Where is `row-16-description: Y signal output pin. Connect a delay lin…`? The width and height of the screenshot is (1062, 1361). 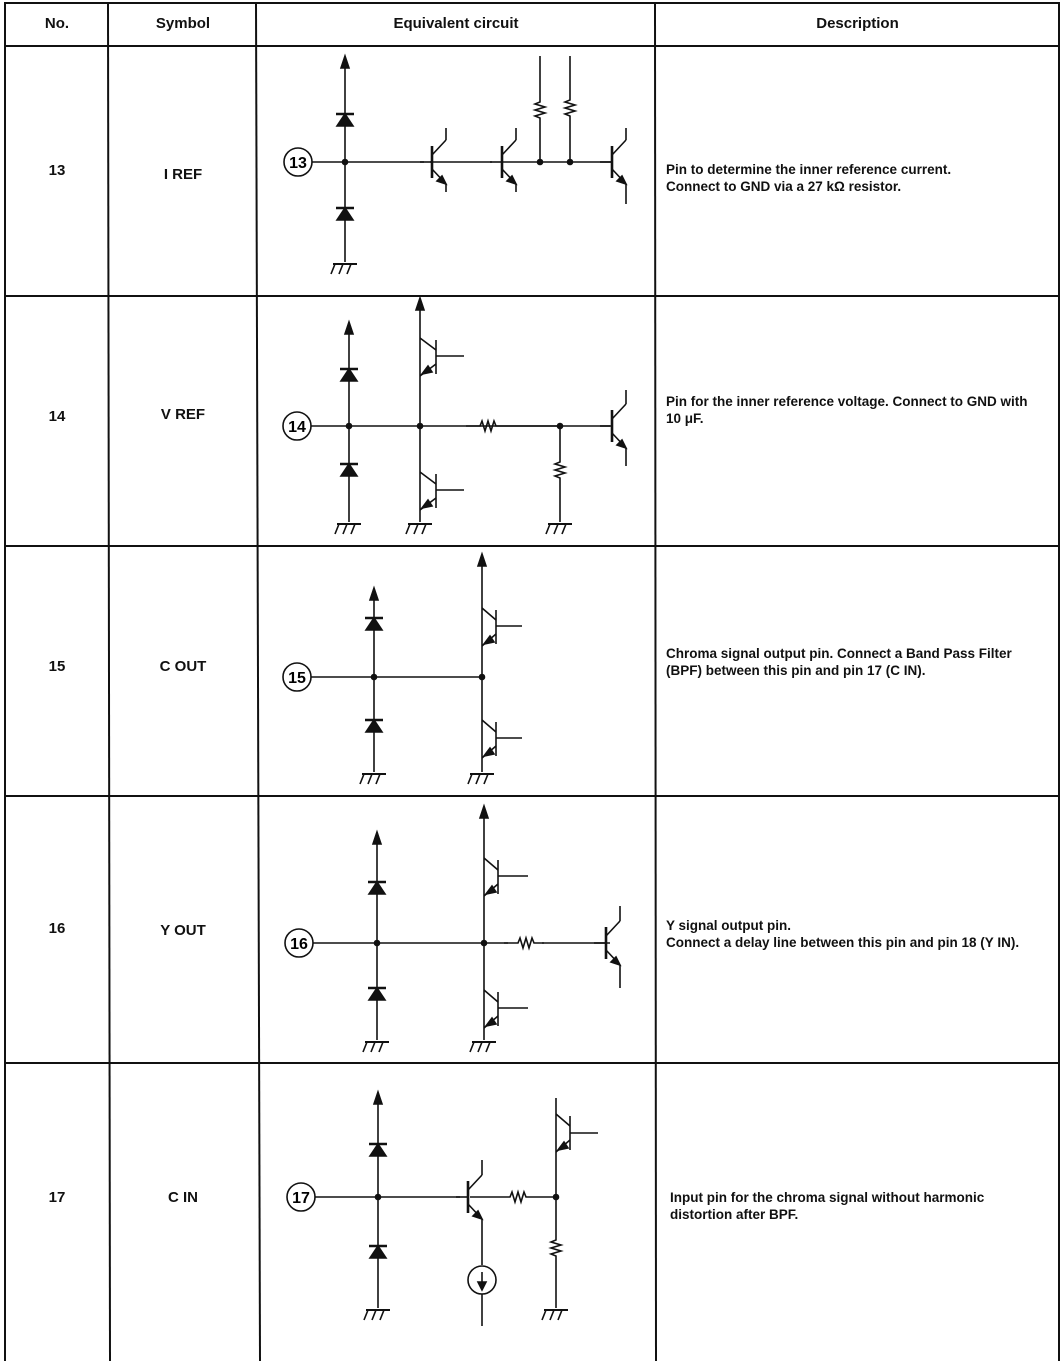
row-16-description: Y signal output pin. Connect a delay lin… is located at coordinates (843, 934).